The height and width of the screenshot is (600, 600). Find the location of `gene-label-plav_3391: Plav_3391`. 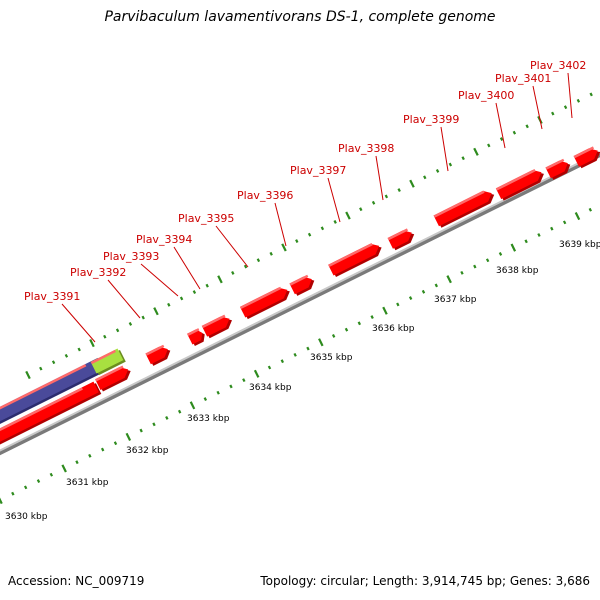

gene-label-plav_3391: Plav_3391 is located at coordinates (52, 296).